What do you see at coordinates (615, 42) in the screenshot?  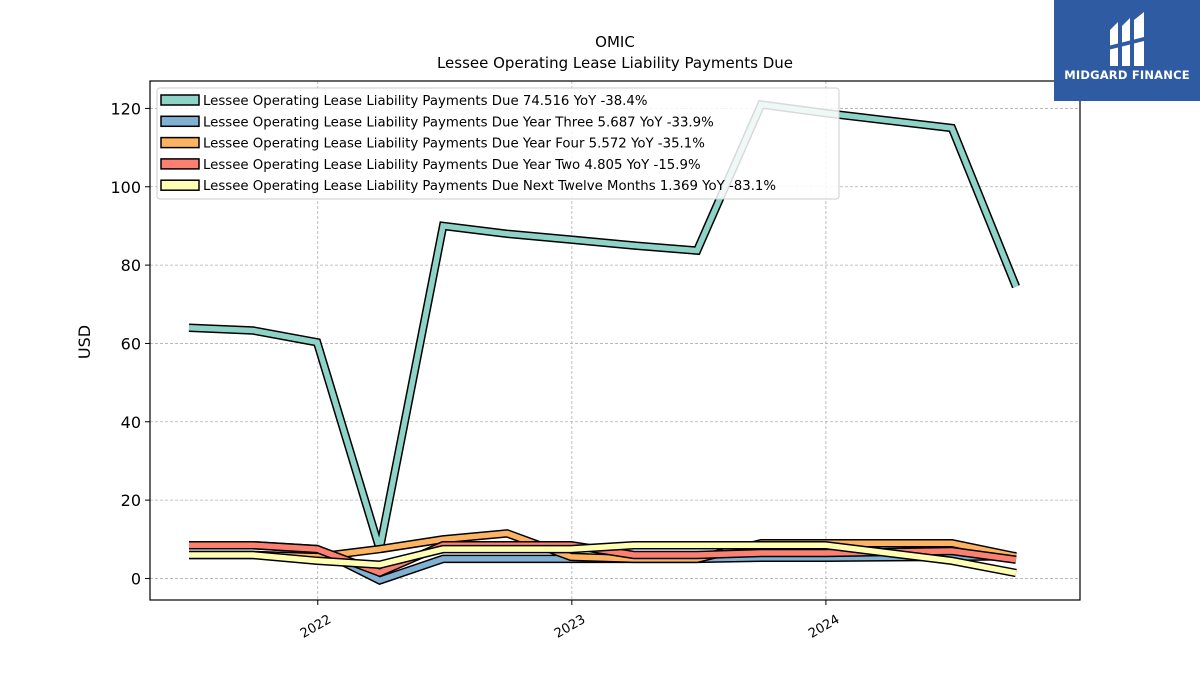 I see `chart-company: OMIC` at bounding box center [615, 42].